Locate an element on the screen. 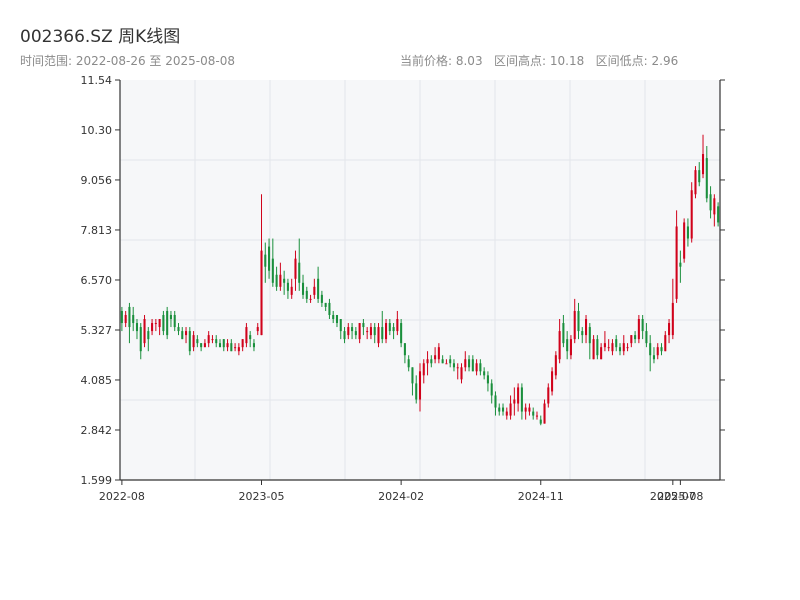 The height and width of the screenshot is (600, 800). chart-title: 002366.SZ 周K线图 is located at coordinates (100, 37).